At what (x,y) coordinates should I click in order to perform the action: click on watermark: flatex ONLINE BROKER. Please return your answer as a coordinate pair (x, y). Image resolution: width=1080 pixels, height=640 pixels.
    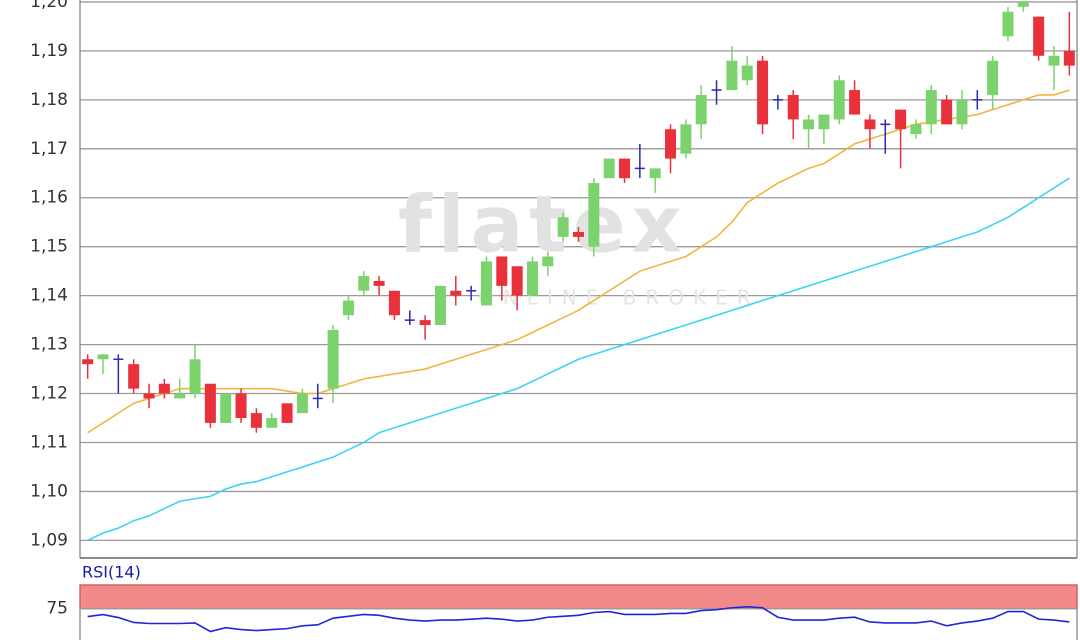
    Looking at the image, I should click on (579, 245).